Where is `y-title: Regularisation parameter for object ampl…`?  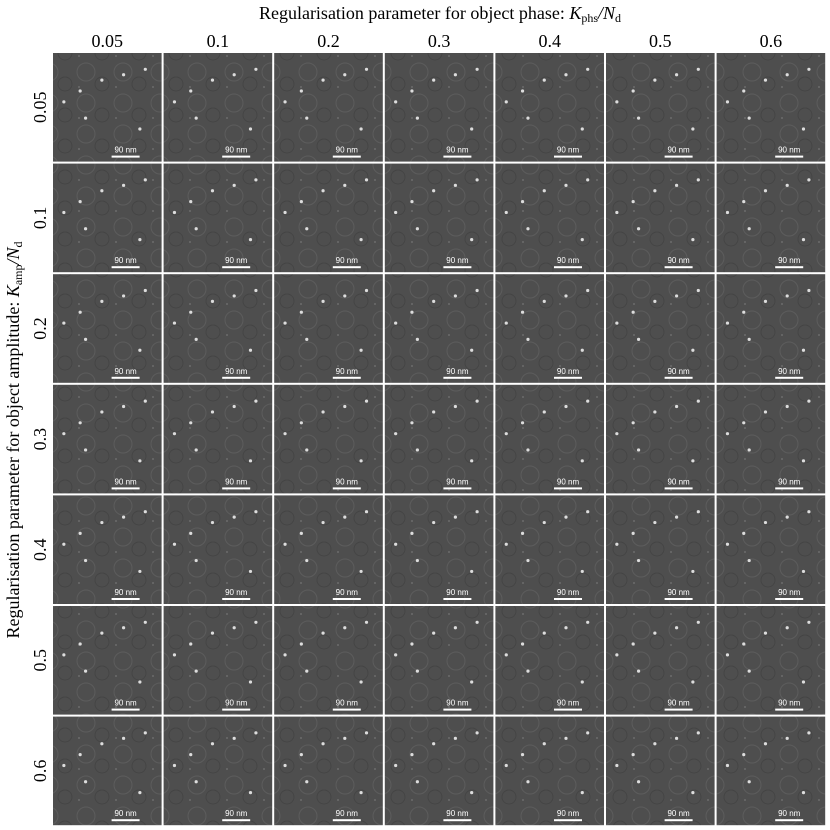
y-title: Regularisation parameter for object ampl… is located at coordinates (14, 439).